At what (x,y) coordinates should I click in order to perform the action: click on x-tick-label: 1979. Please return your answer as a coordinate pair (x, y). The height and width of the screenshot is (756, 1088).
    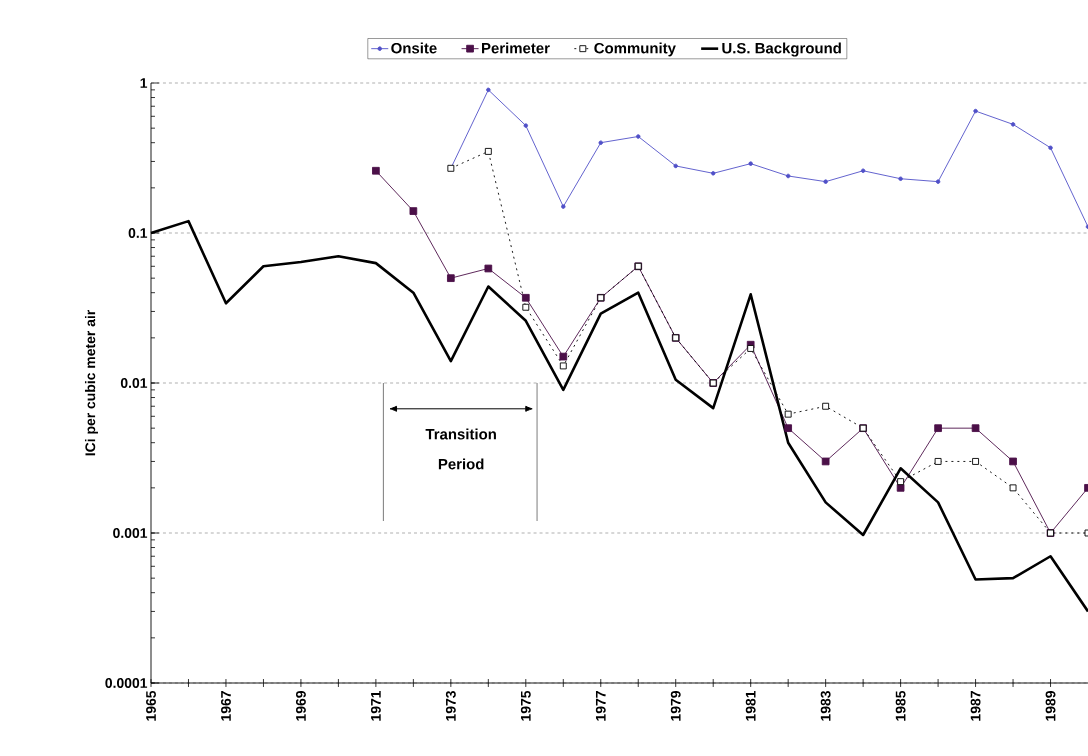
    Looking at the image, I should click on (675, 706).